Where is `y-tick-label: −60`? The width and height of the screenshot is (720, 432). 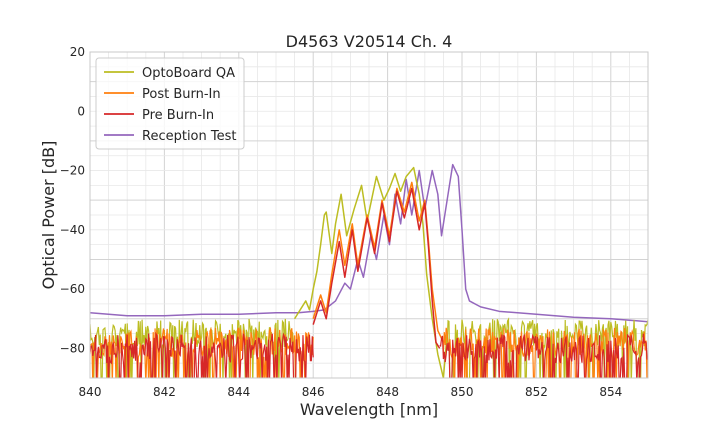
y-tick-label: −60 is located at coordinates (72, 289).